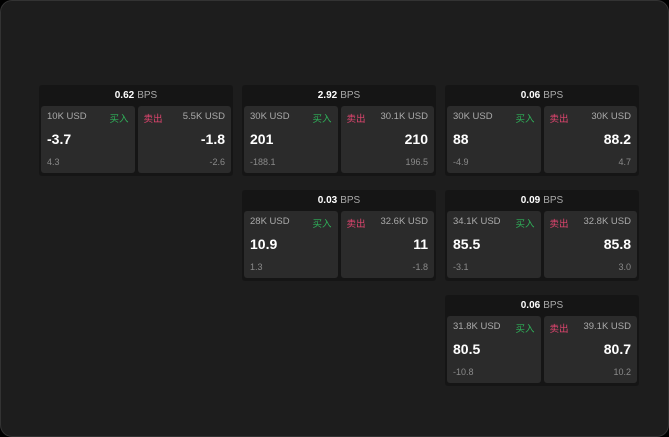 The width and height of the screenshot is (669, 437). Describe the element at coordinates (461, 162) in the screenshot. I see `bid-change: -4.9` at that location.